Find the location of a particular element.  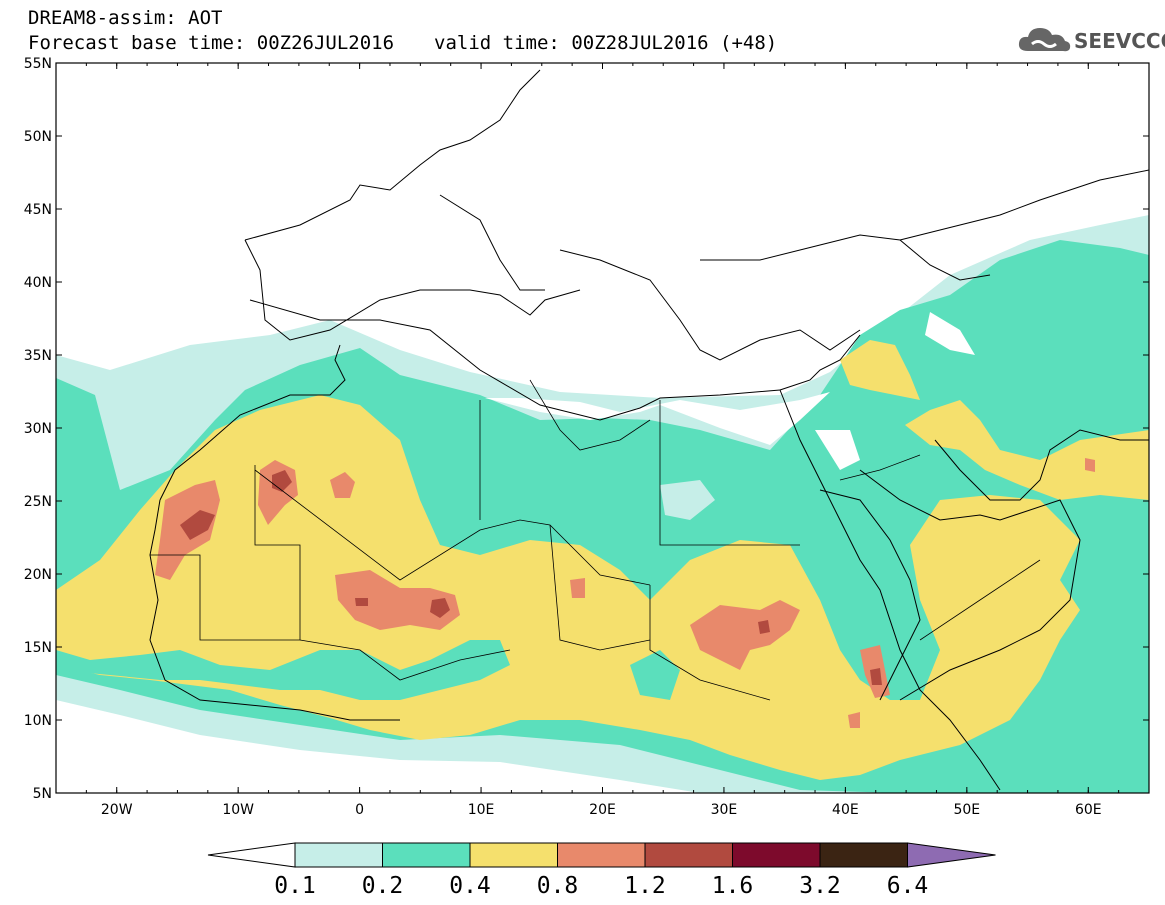

colorbar-min-arrow is located at coordinates (251, 855).